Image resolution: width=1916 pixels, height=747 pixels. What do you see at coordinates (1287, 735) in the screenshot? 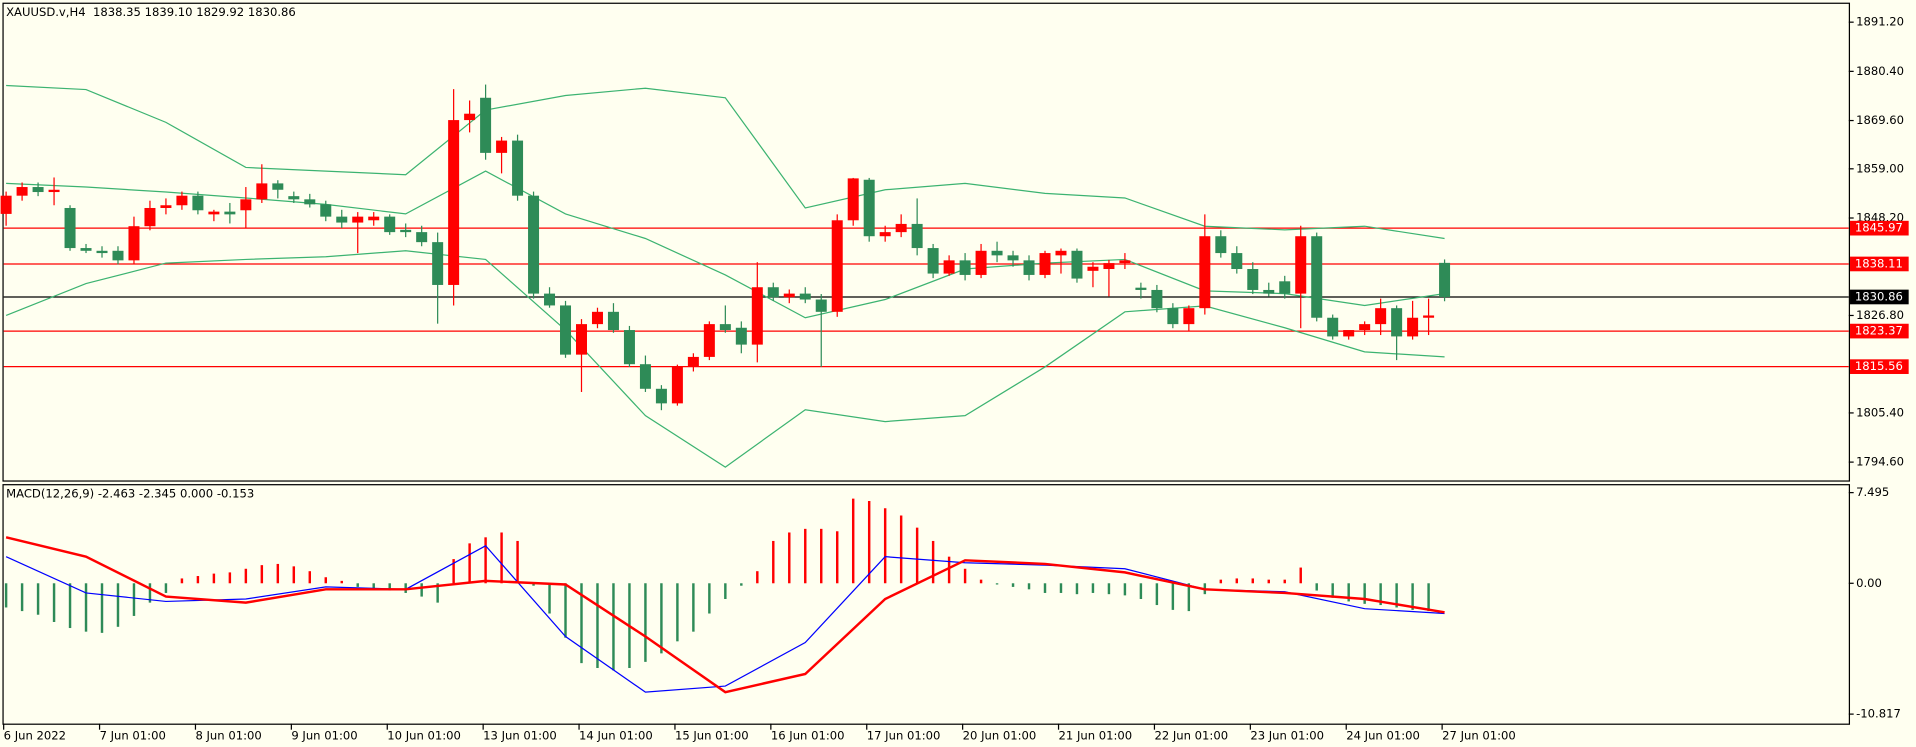
I see `x-tick-label: 23 Jun 01:00` at bounding box center [1287, 735].